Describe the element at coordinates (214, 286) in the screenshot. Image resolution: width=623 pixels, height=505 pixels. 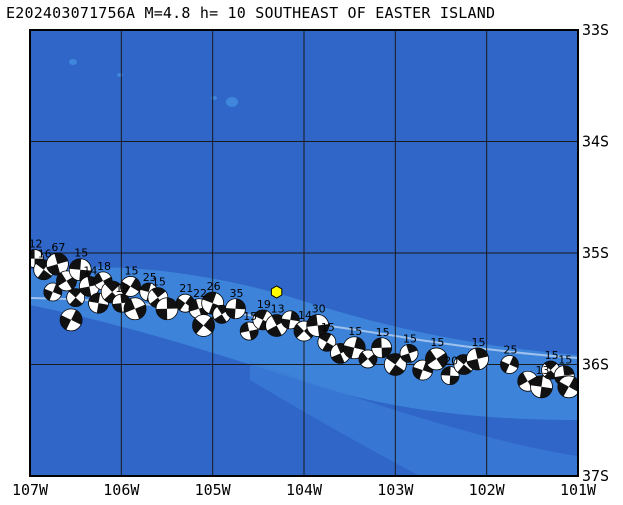
I see `depth-label: 26` at that location.